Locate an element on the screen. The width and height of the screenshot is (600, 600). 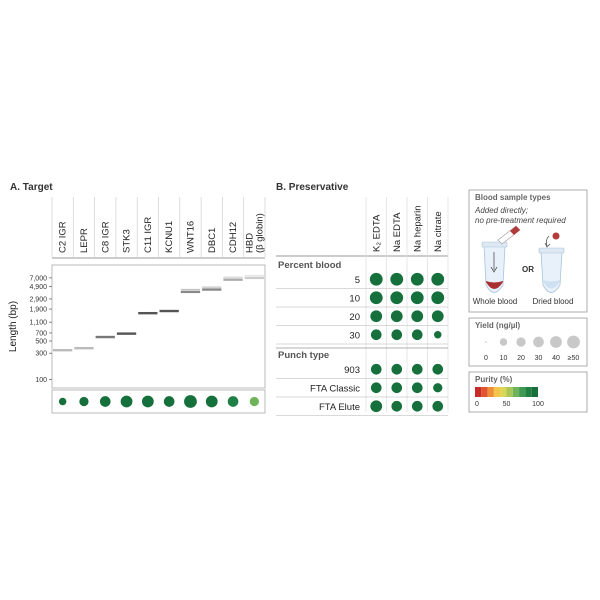
dried-blood-tube-icon is located at coordinates (551, 262).